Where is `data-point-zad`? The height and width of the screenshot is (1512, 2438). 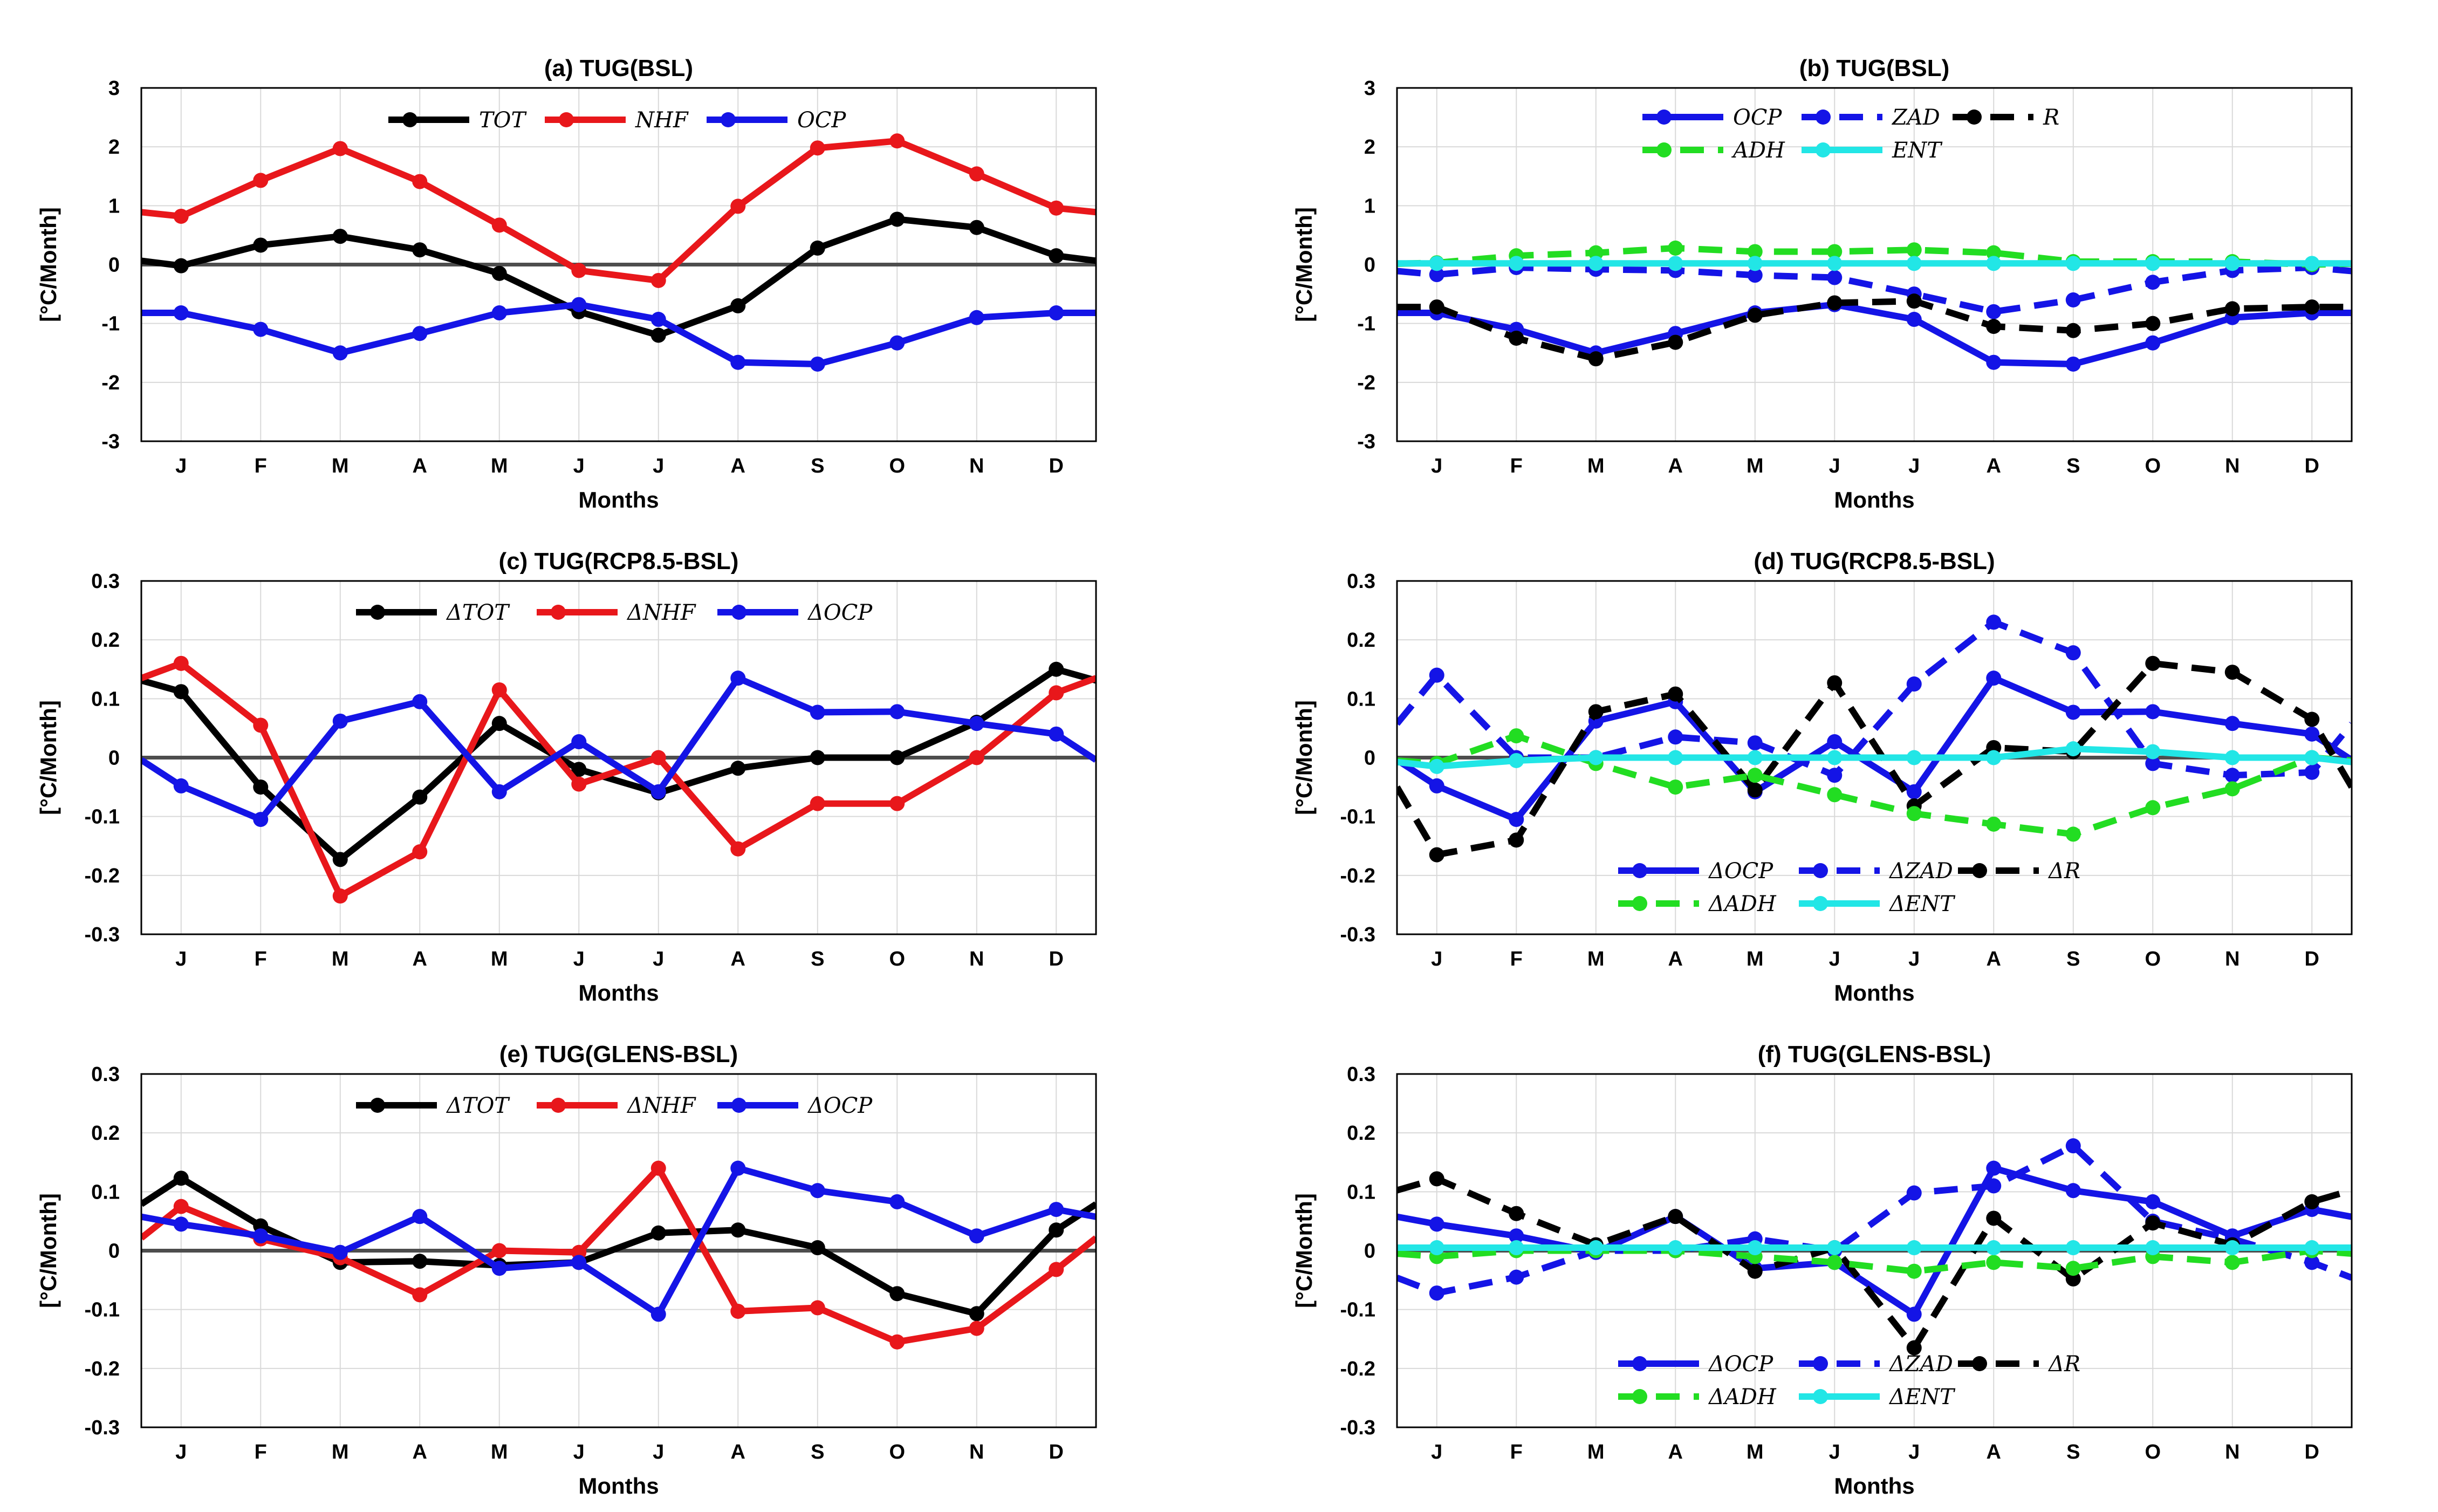 data-point-zad is located at coordinates (1994, 311).